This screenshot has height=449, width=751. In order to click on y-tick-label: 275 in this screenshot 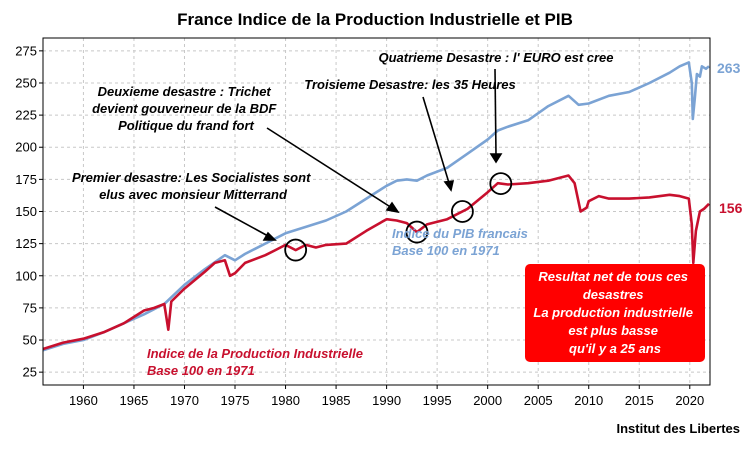, I will do `click(26, 50)`.